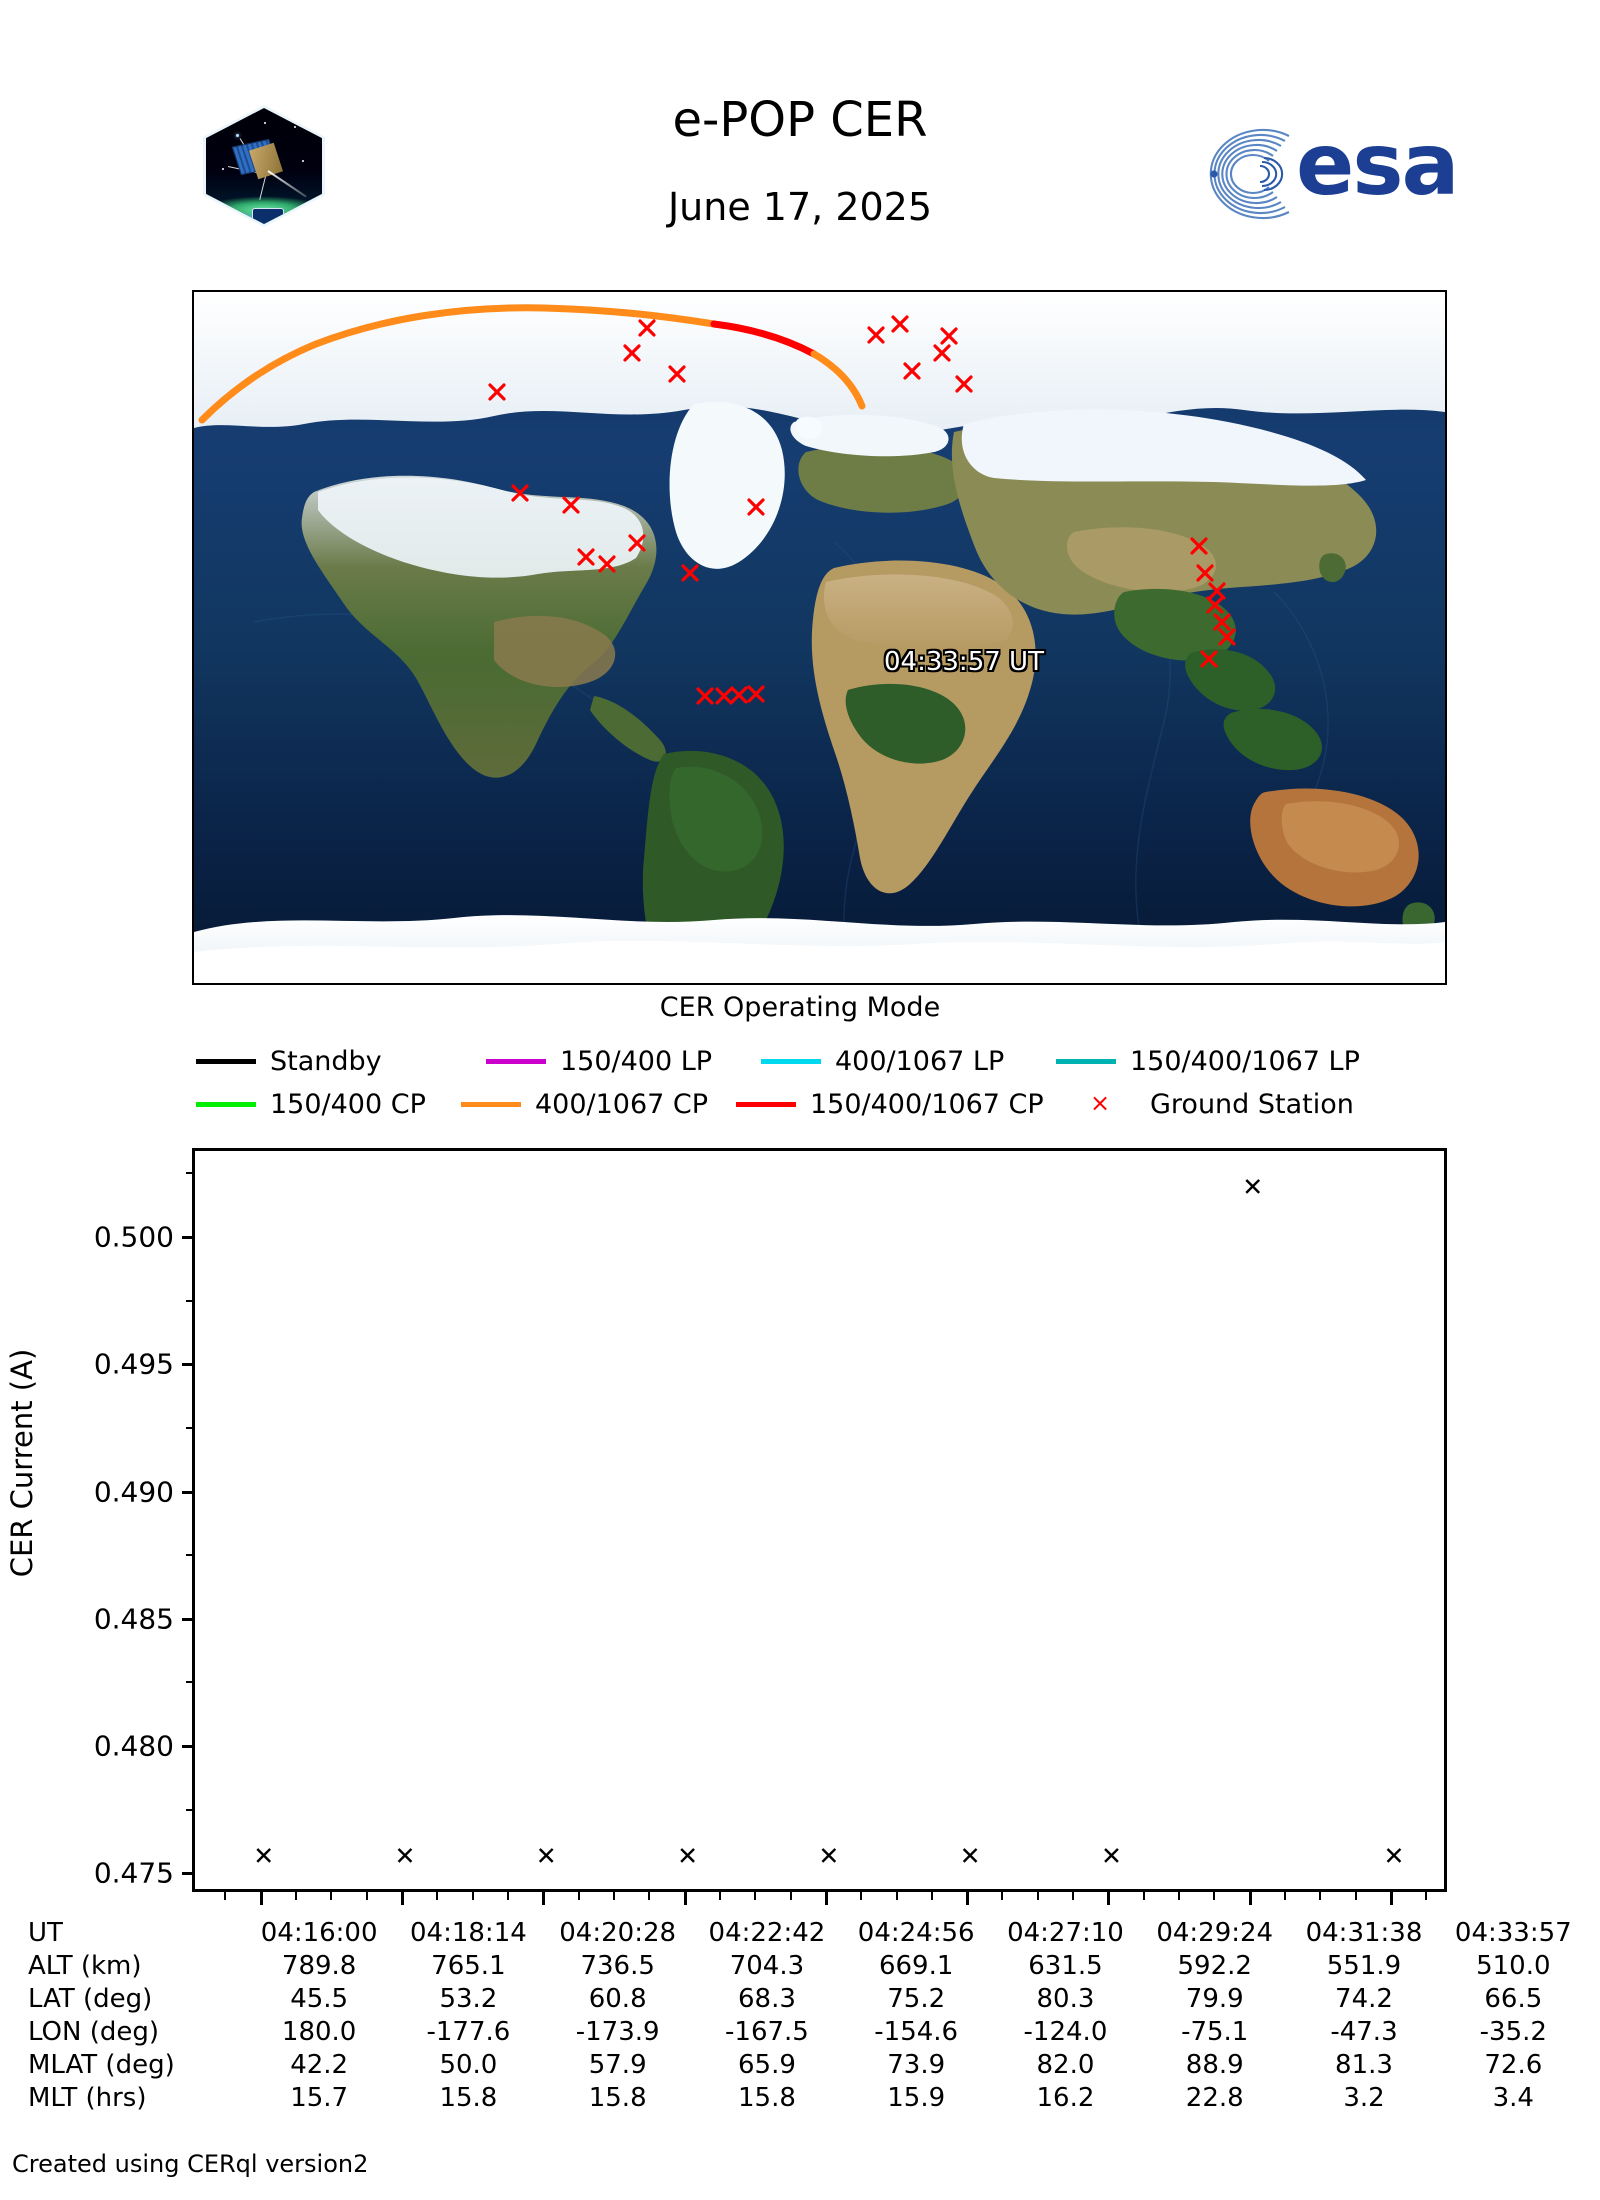 The width and height of the screenshot is (1600, 2200). What do you see at coordinates (94, 2031) in the screenshot?
I see `table-row-label: LON (deg)` at bounding box center [94, 2031].